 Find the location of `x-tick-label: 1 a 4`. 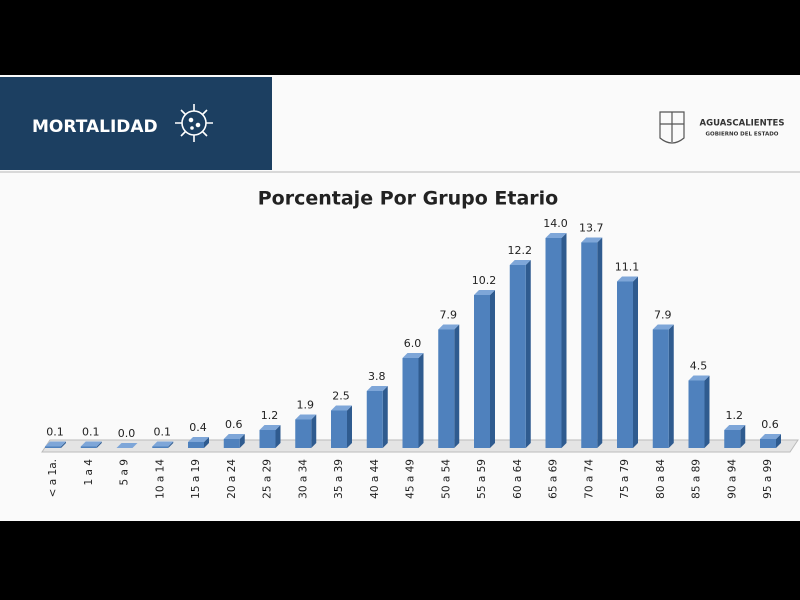

x-tick-label: 1 a 4 is located at coordinates (89, 472).